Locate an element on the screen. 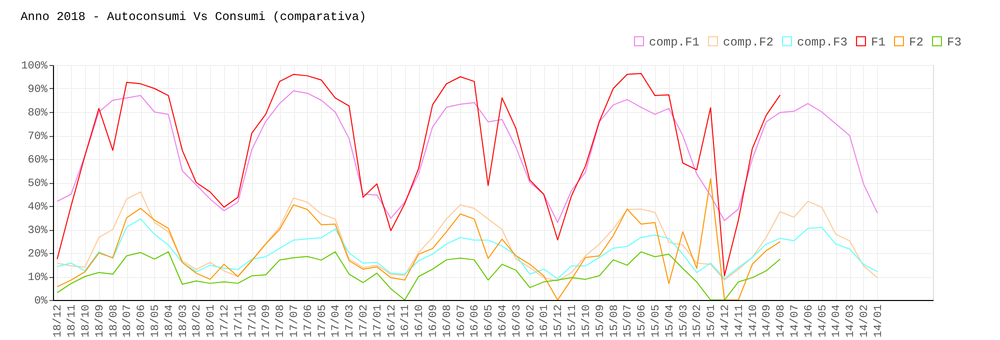 Image resolution: width=1000 pixels, height=340 pixels. x-tick-label: 14/03 is located at coordinates (851, 321).